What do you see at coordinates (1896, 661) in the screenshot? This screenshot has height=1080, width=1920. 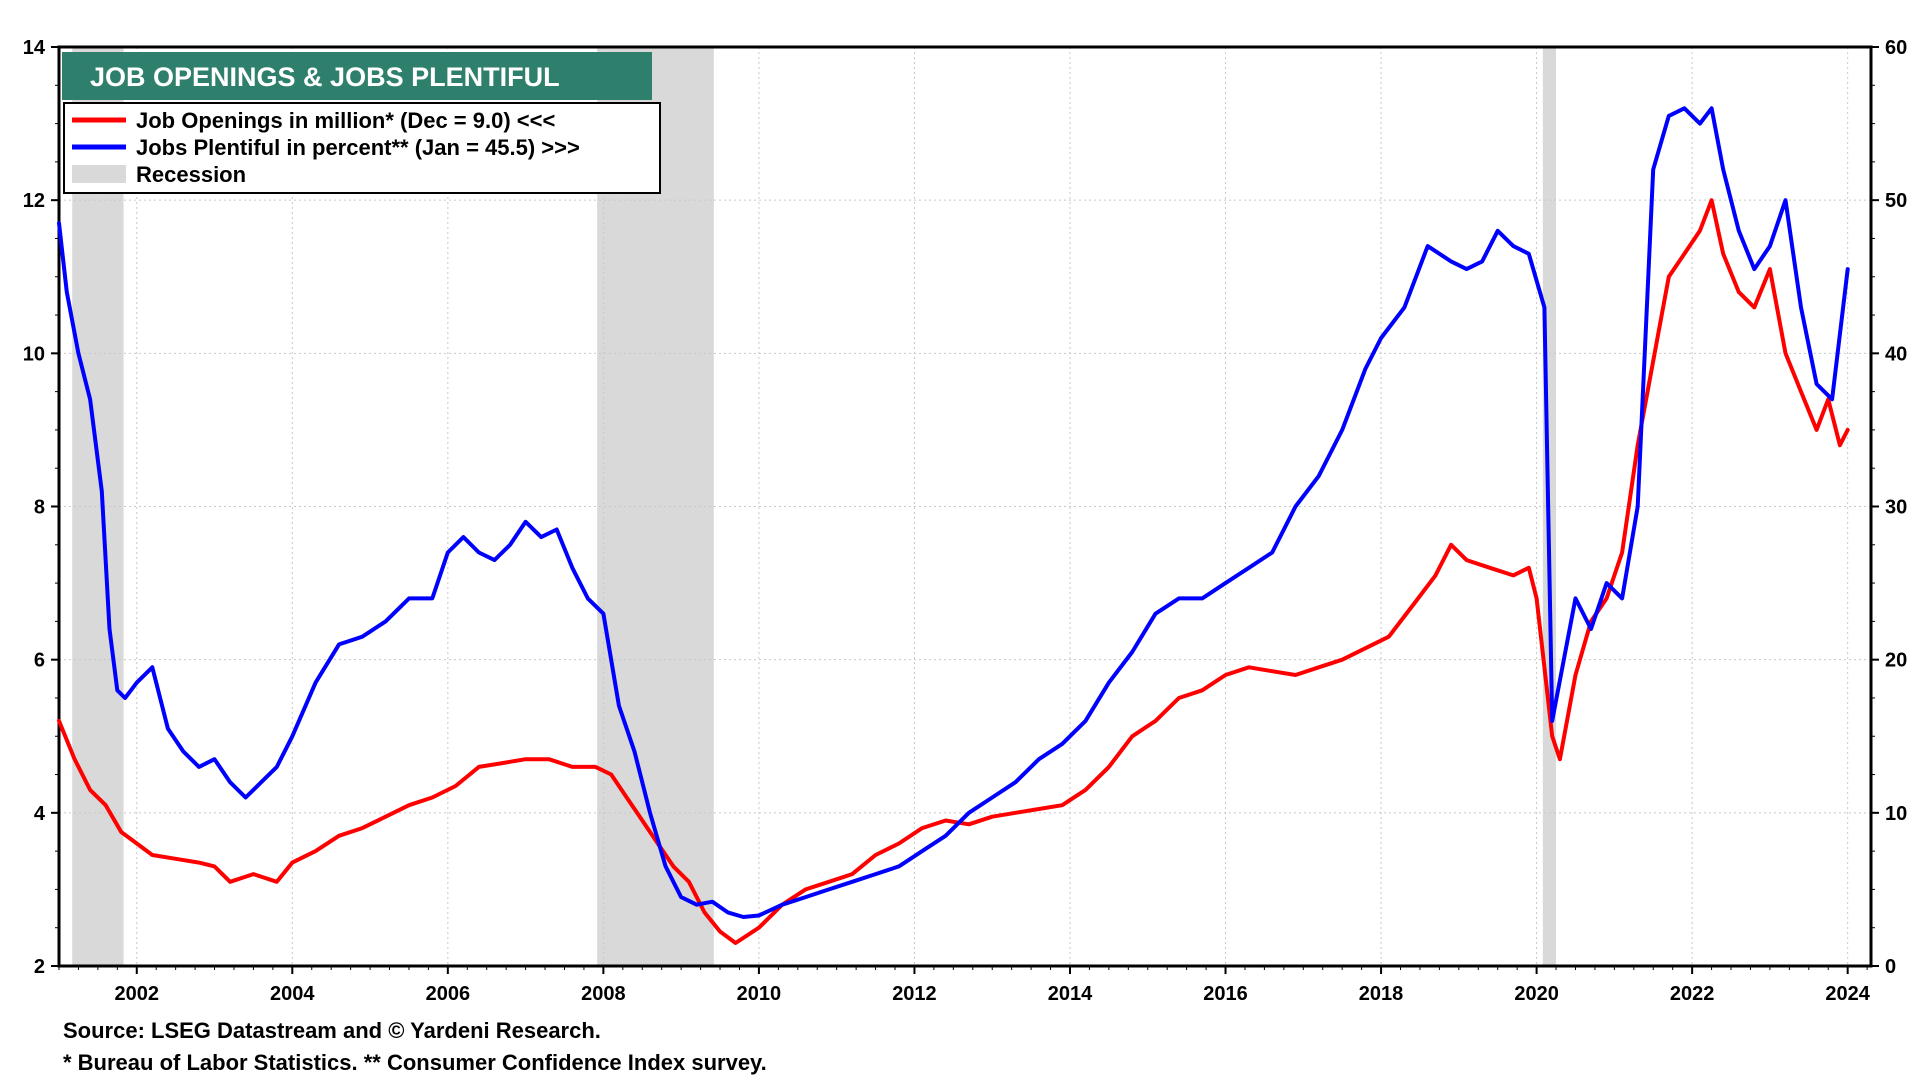 I see `right-tick-label: 20` at bounding box center [1896, 661].